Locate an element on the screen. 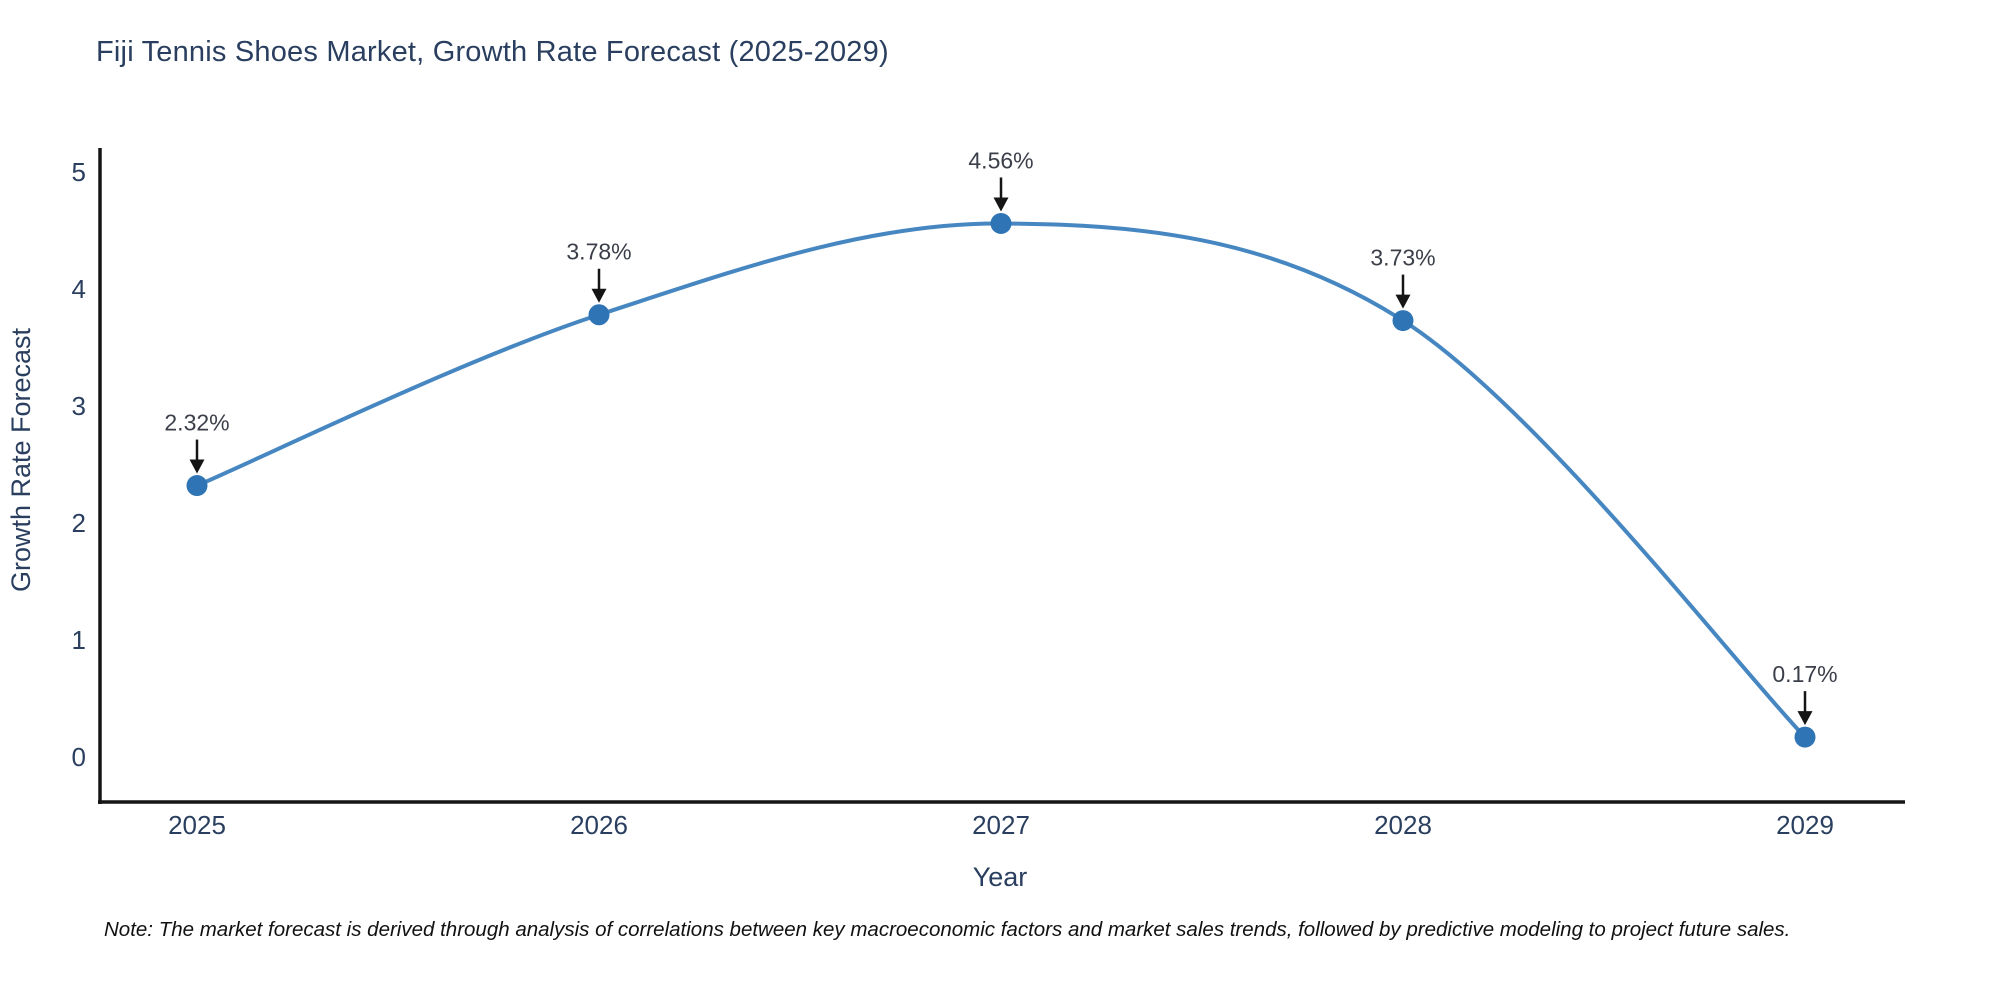  x-tick-label: 2026 is located at coordinates (599, 825).